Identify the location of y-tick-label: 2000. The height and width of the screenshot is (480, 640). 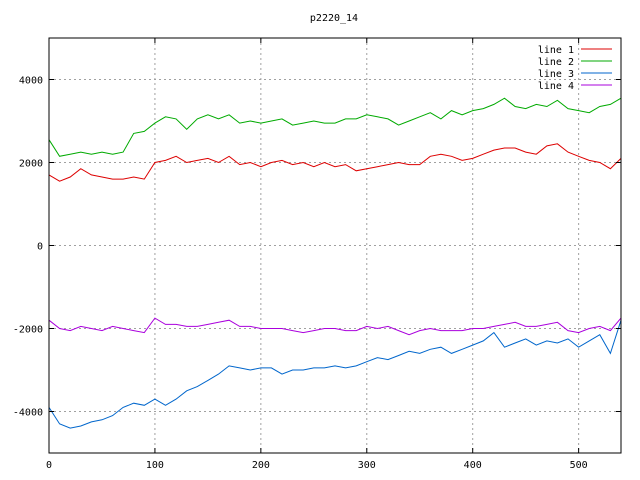
(31, 164).